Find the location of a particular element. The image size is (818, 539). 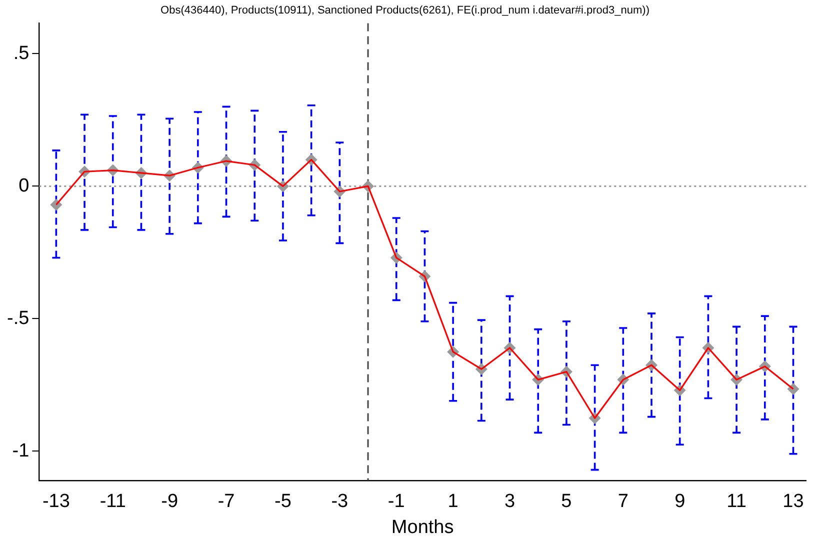

x-tick-label: -11 is located at coordinates (113, 501).